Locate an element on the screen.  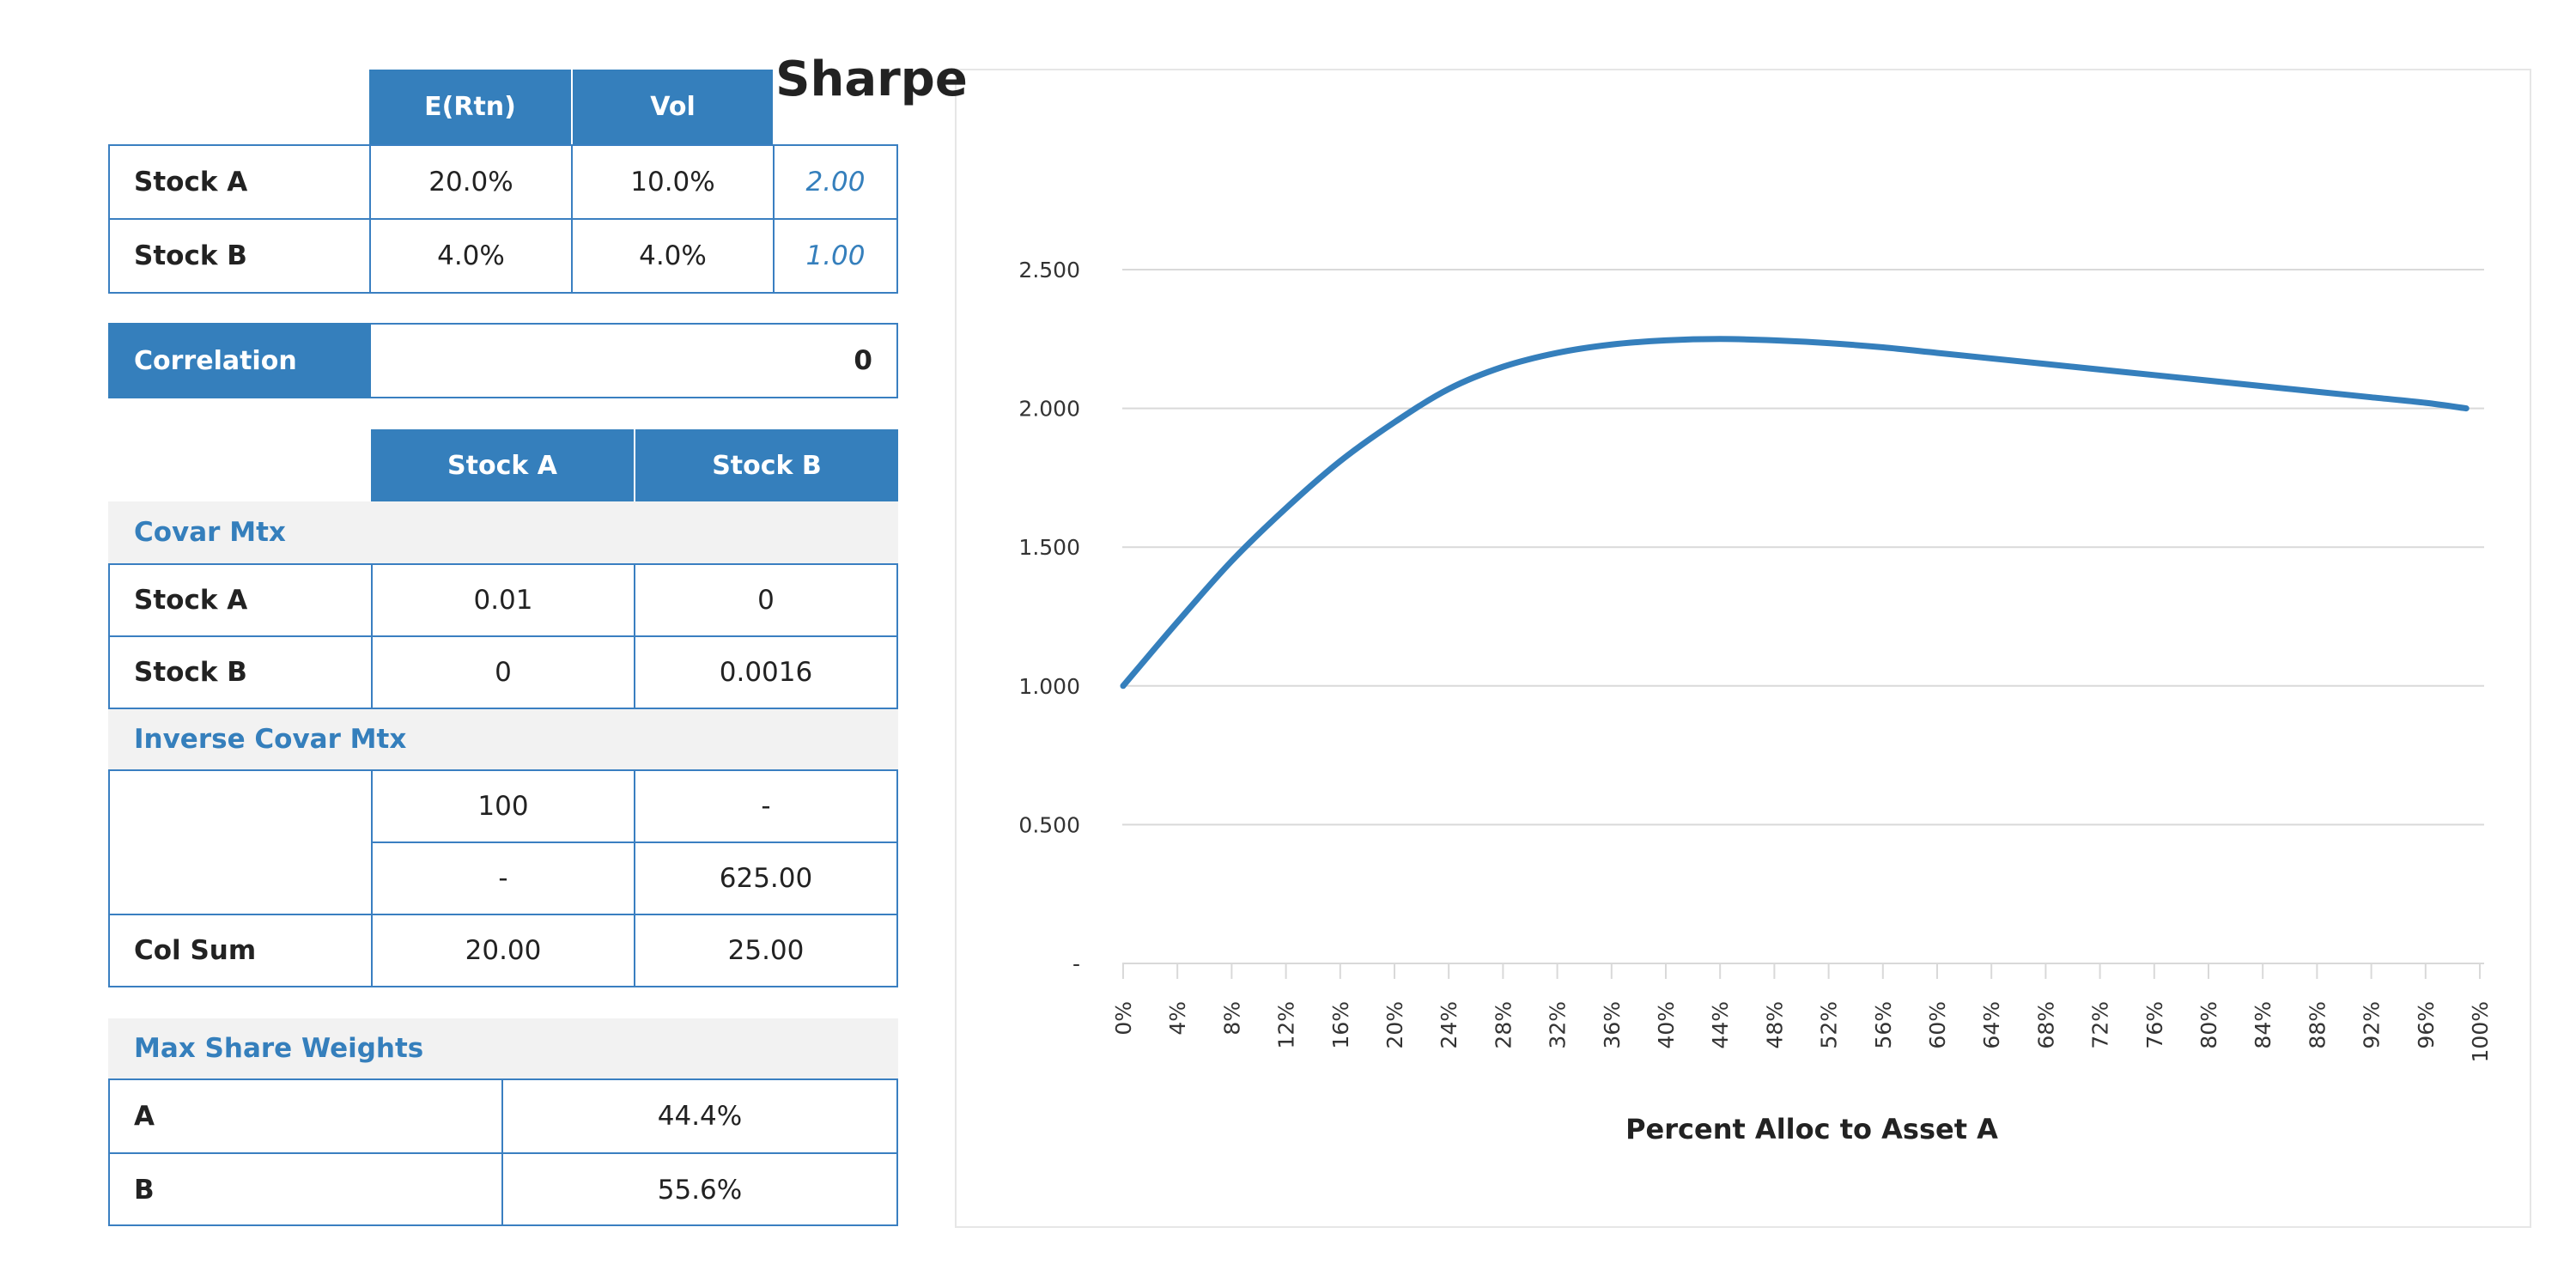
col-sum-b: 25.00 is located at coordinates (766, 951).